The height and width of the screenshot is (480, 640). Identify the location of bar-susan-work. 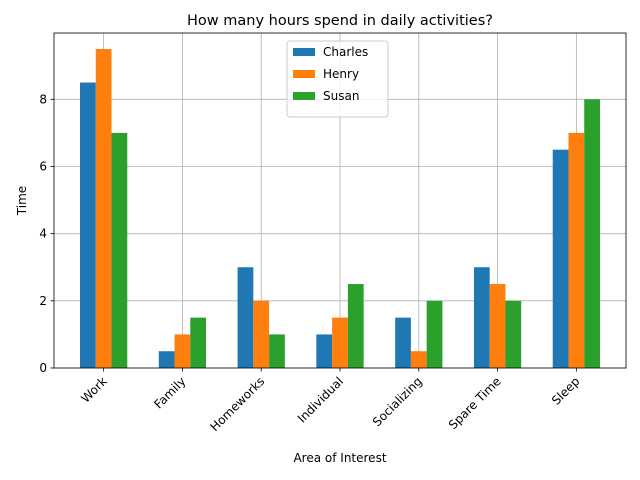
(119, 250).